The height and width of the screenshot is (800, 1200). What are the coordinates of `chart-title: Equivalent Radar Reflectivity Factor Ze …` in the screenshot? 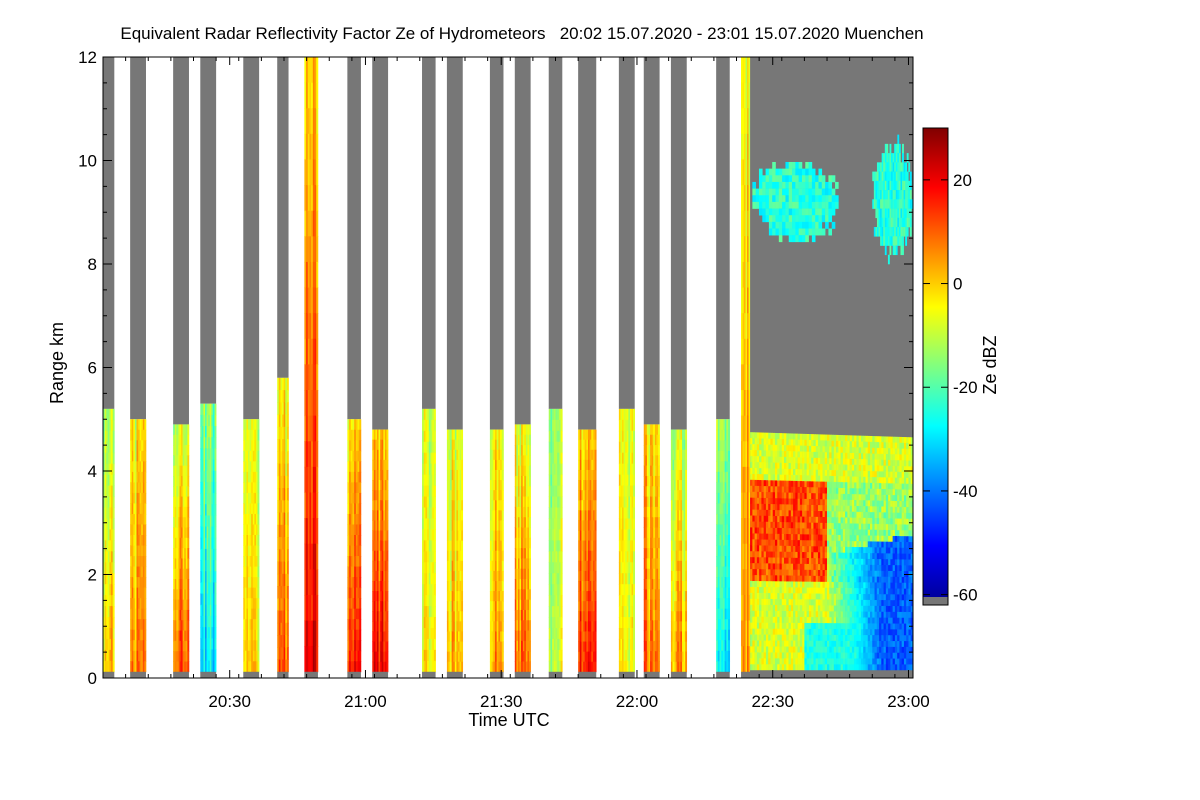 It's located at (521, 33).